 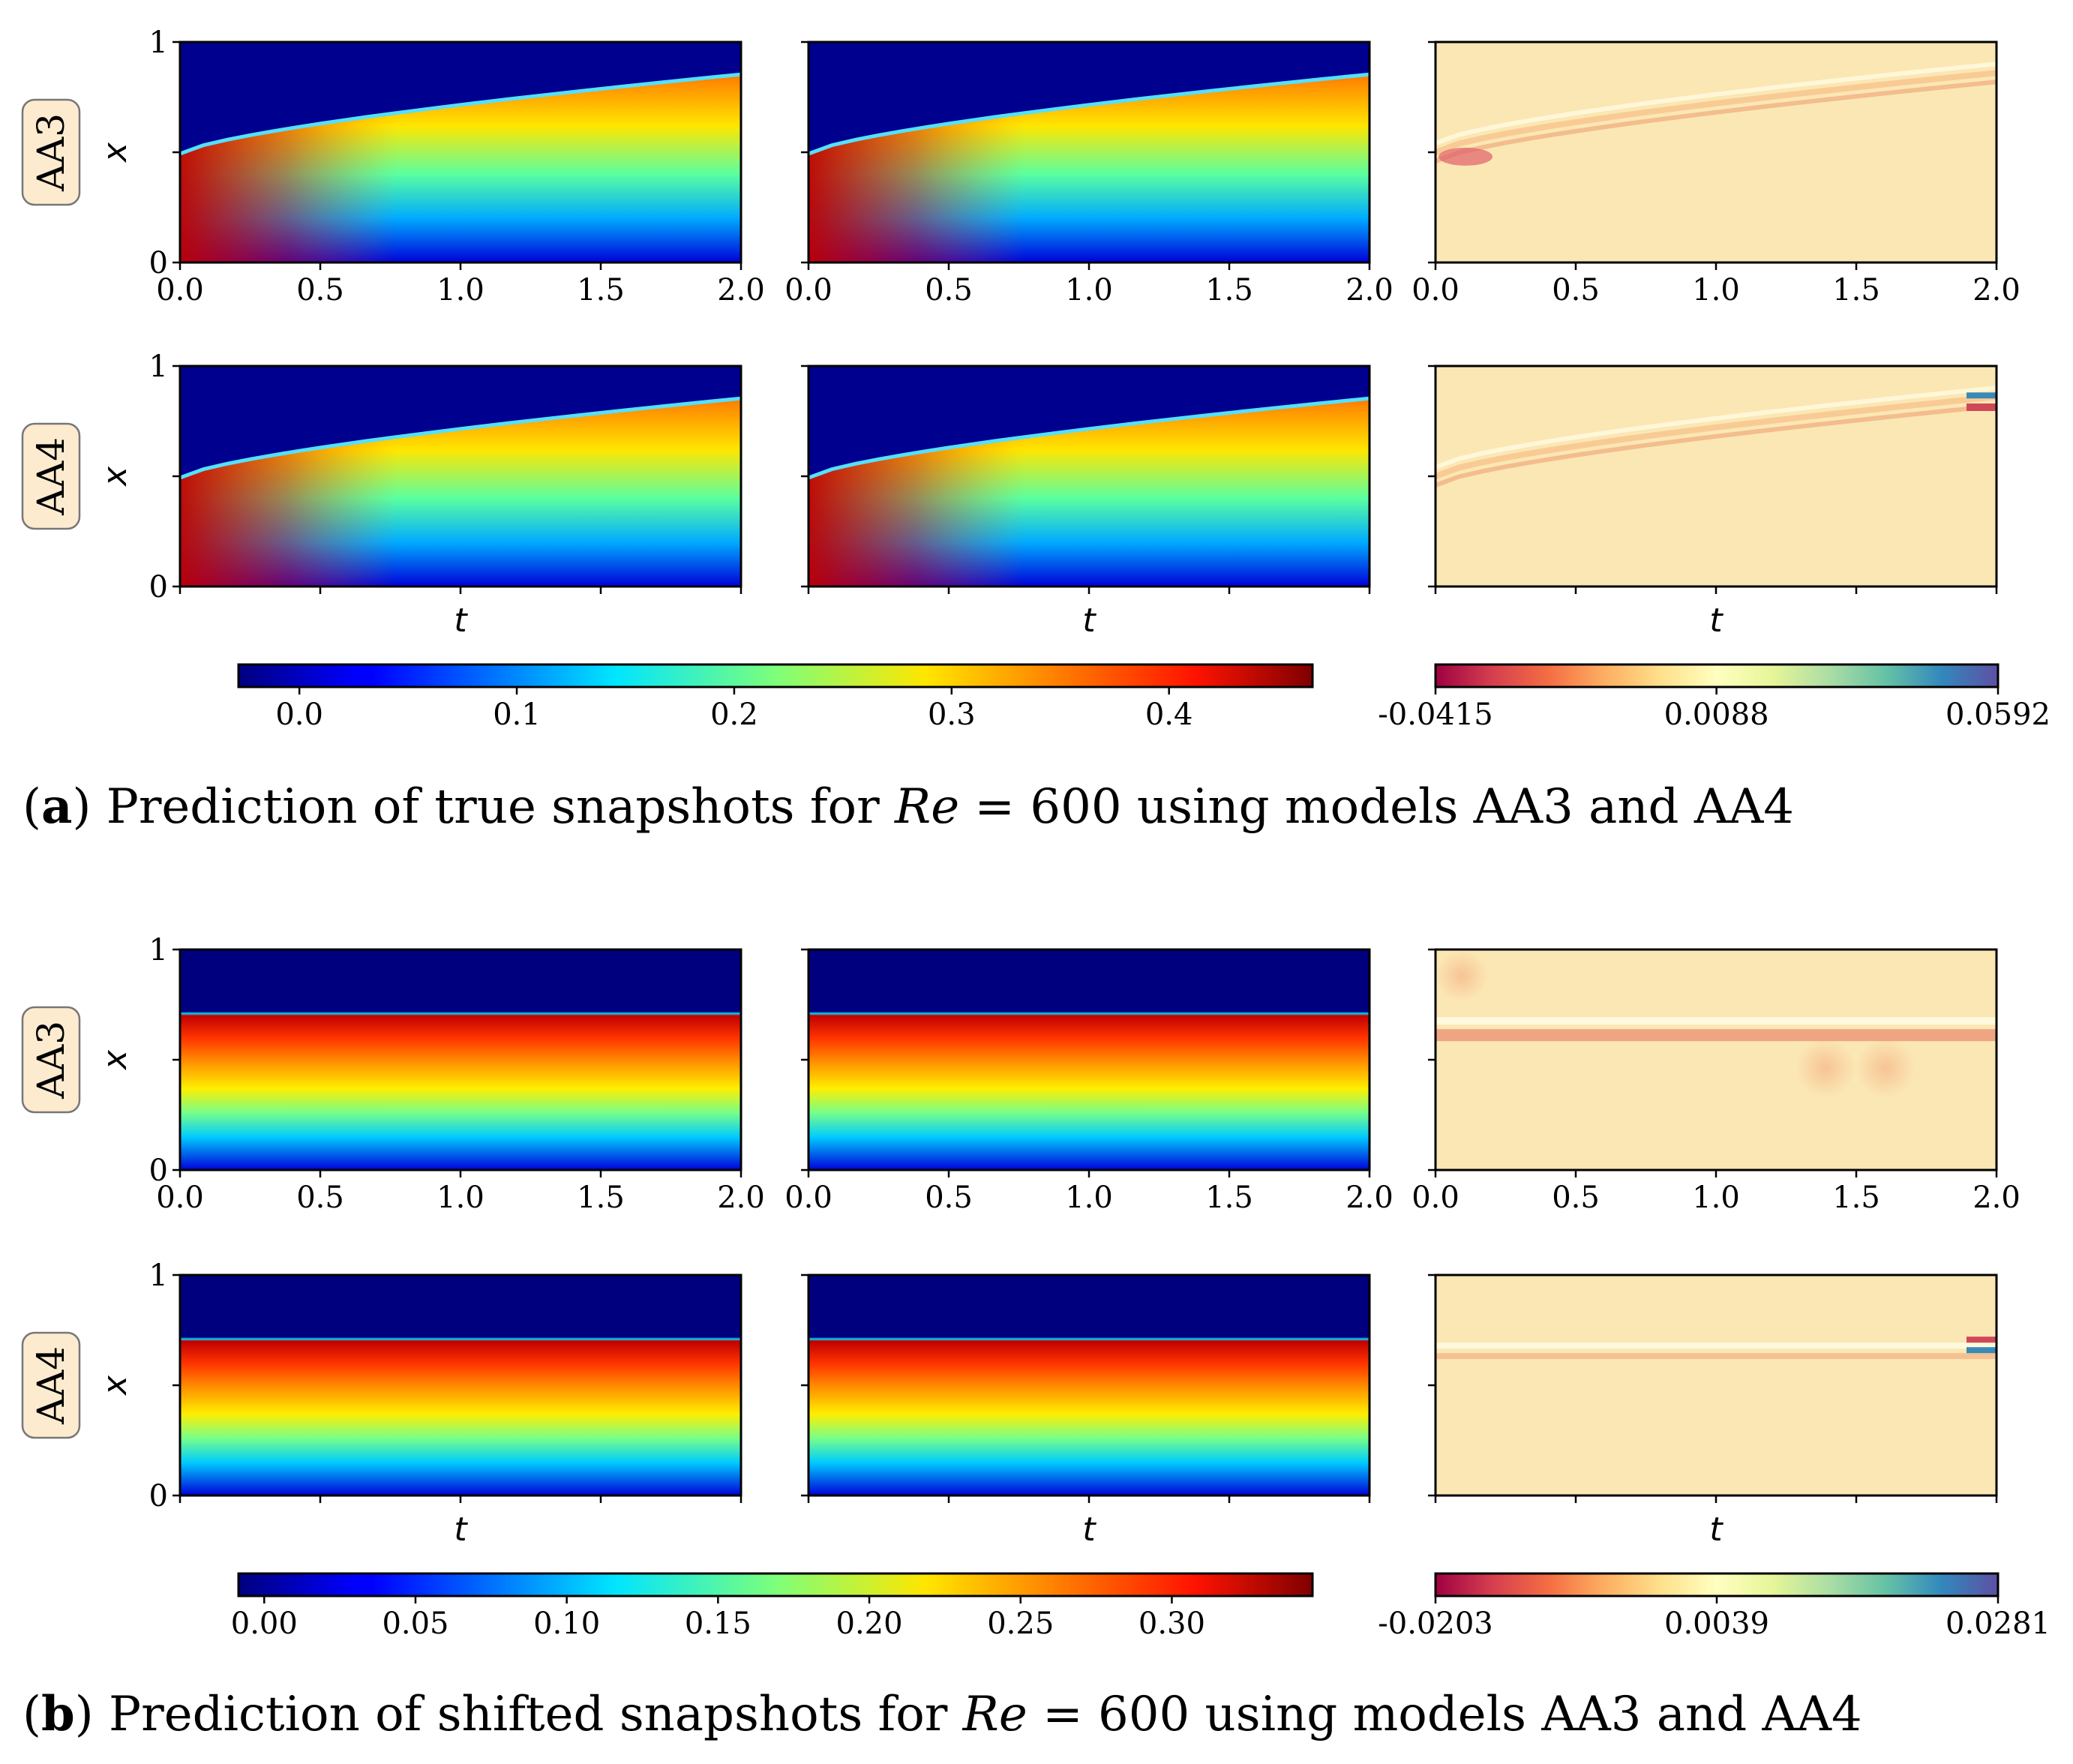 I want to click on colorbar-main-a-tick-label: 0.3, so click(x=952, y=715).